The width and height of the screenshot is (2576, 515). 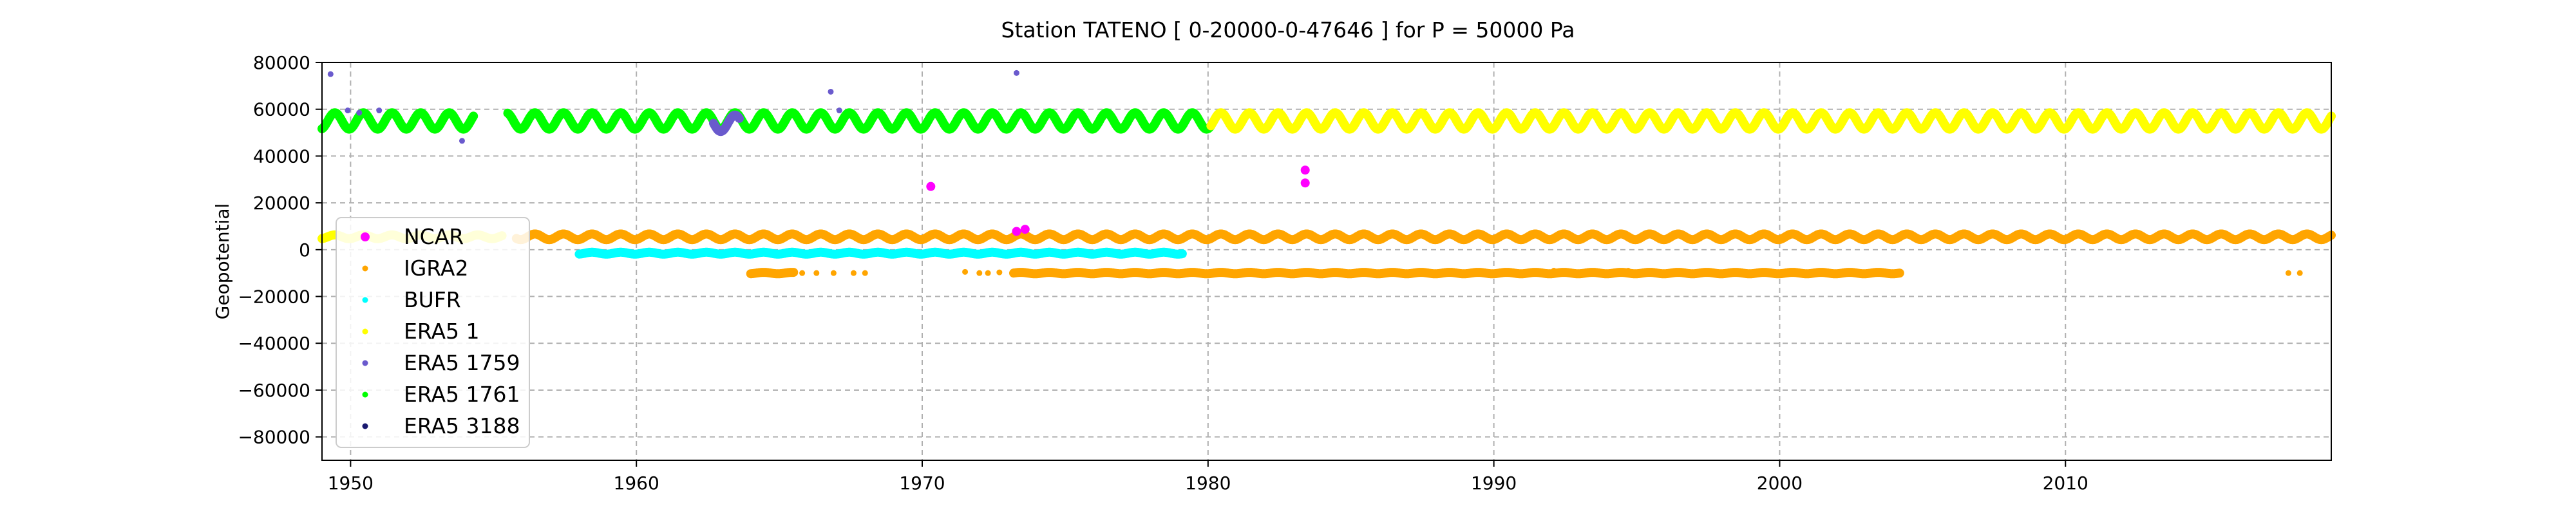 I want to click on legend-label: ERA5 3188, so click(x=462, y=425).